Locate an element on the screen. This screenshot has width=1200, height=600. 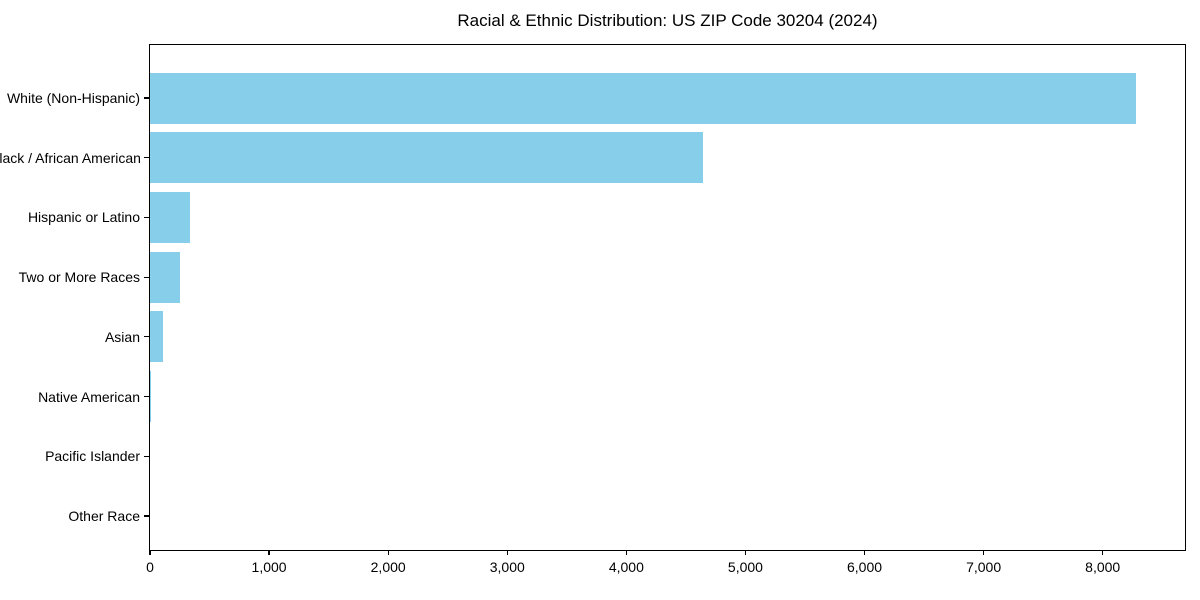
x-tick-label: 6,000 is located at coordinates (865, 567).